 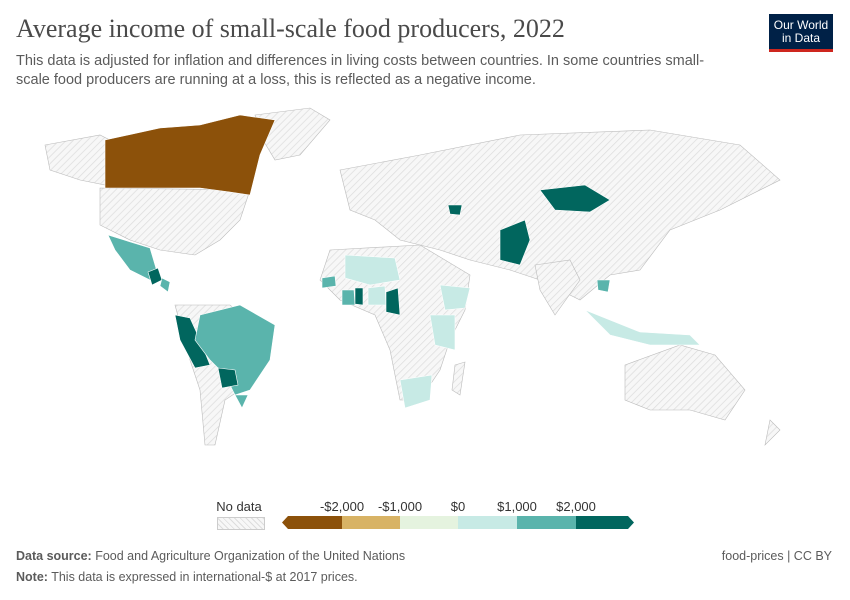 What do you see at coordinates (133, 257) in the screenshot?
I see `mexico` at bounding box center [133, 257].